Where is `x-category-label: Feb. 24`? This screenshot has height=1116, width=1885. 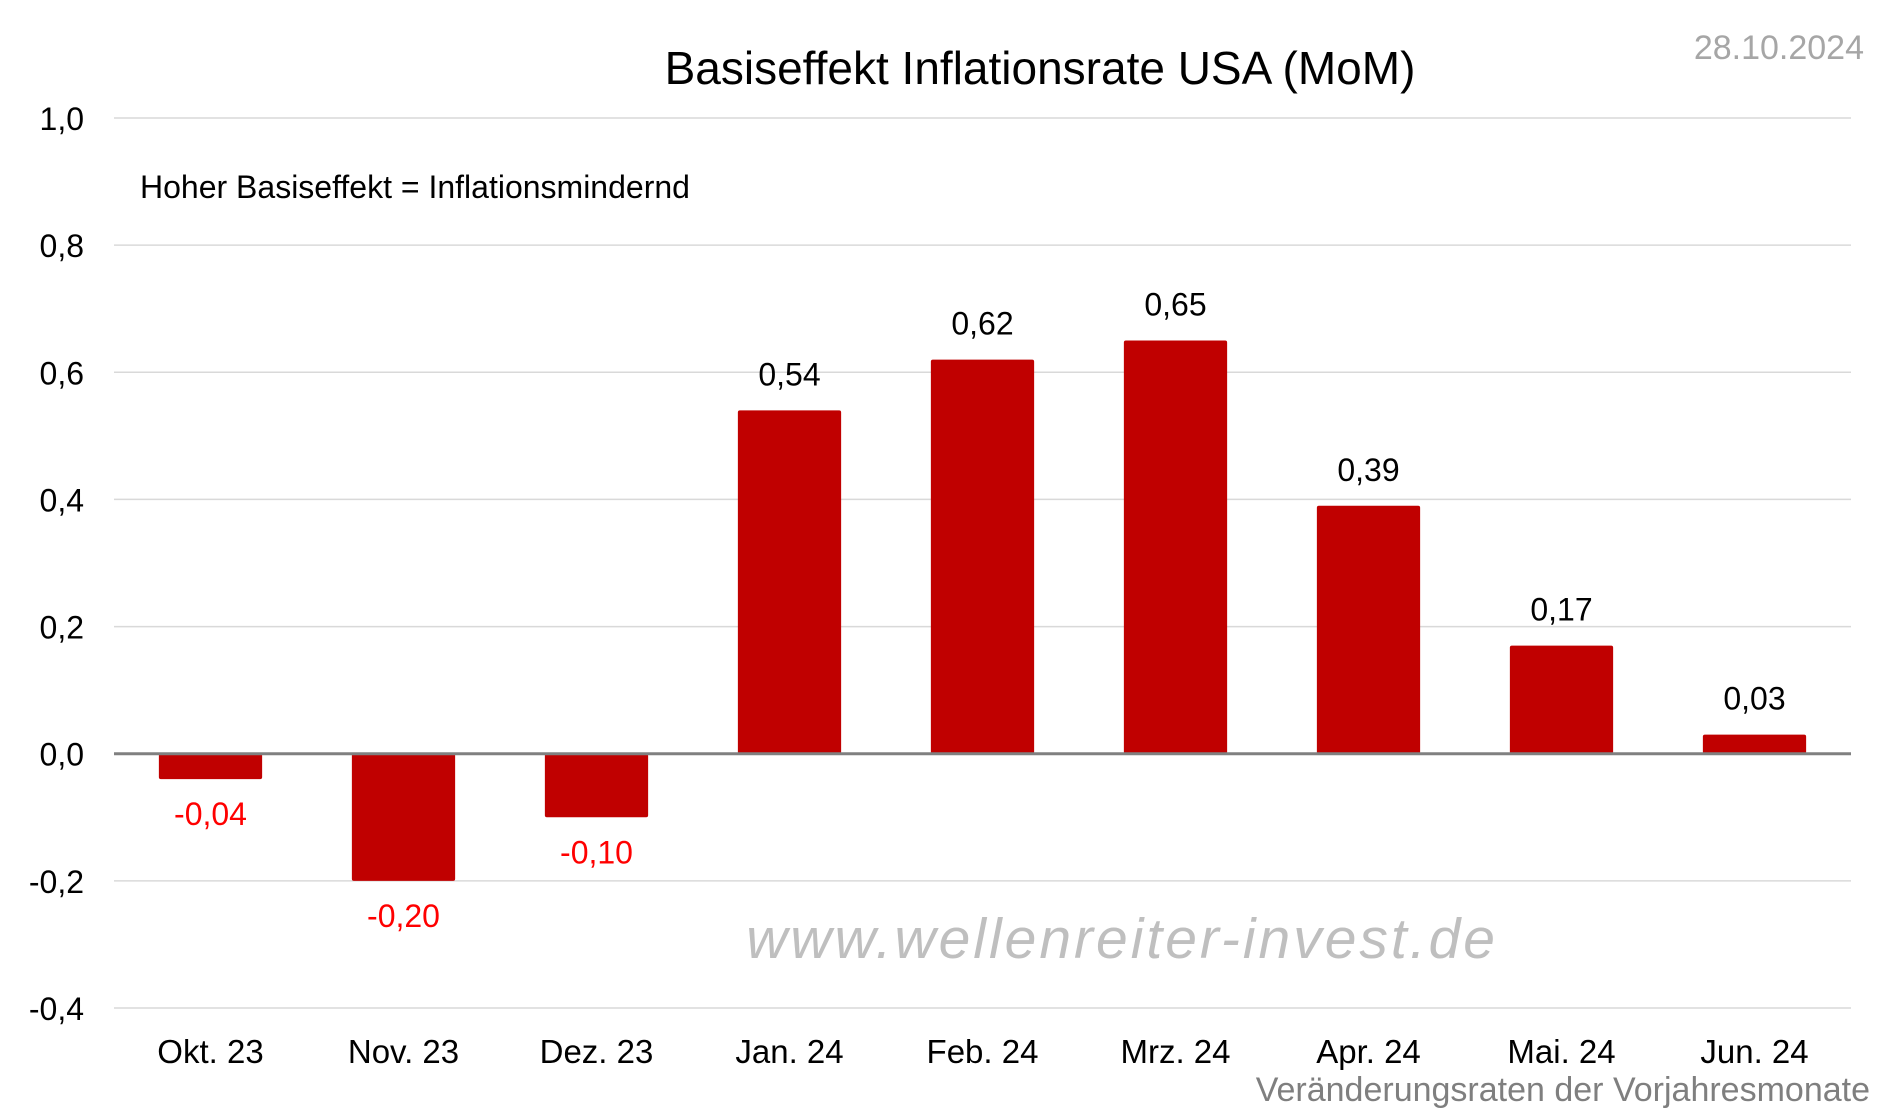
x-category-label: Feb. 24 is located at coordinates (983, 1051).